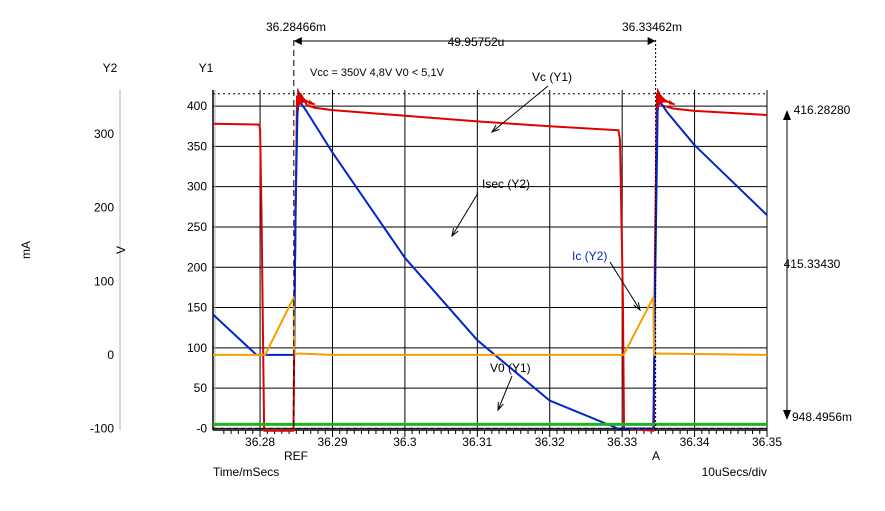 Image resolution: width=885 pixels, height=511 pixels. Describe the element at coordinates (26, 250) in the screenshot. I see `y2-unit-label: mA` at that location.